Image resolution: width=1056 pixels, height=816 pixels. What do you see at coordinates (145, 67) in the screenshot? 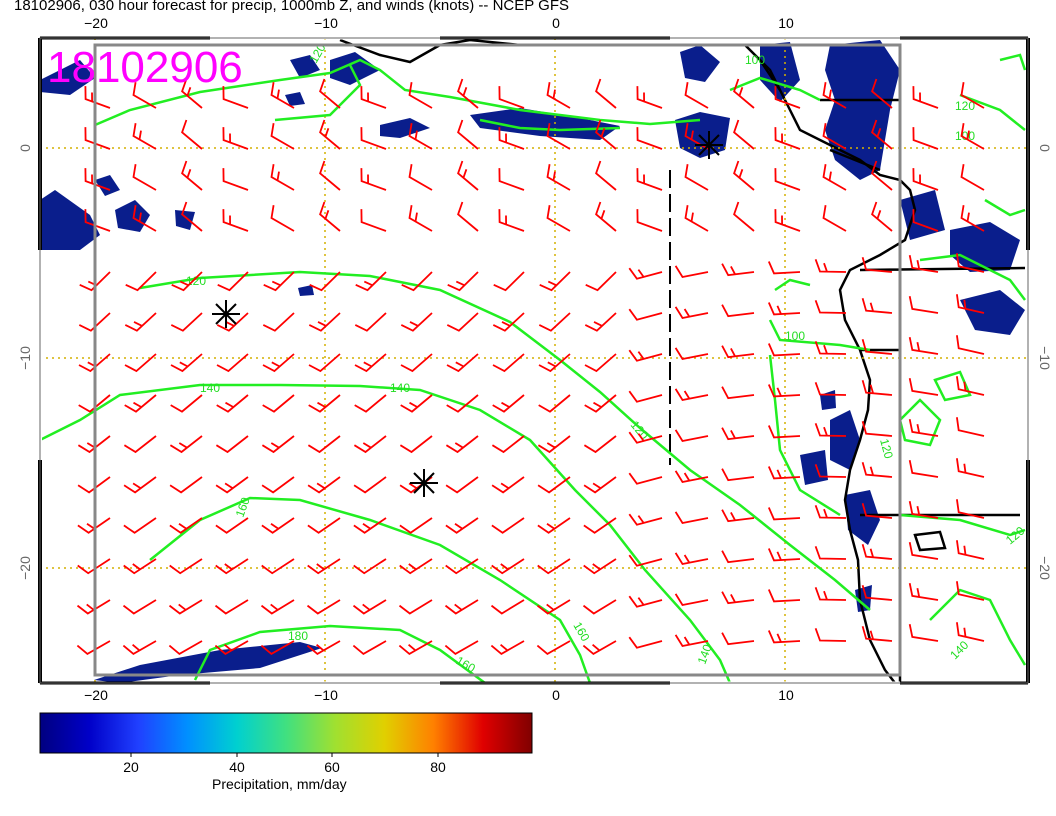
I see `date-stamp: 18102906` at bounding box center [145, 67].